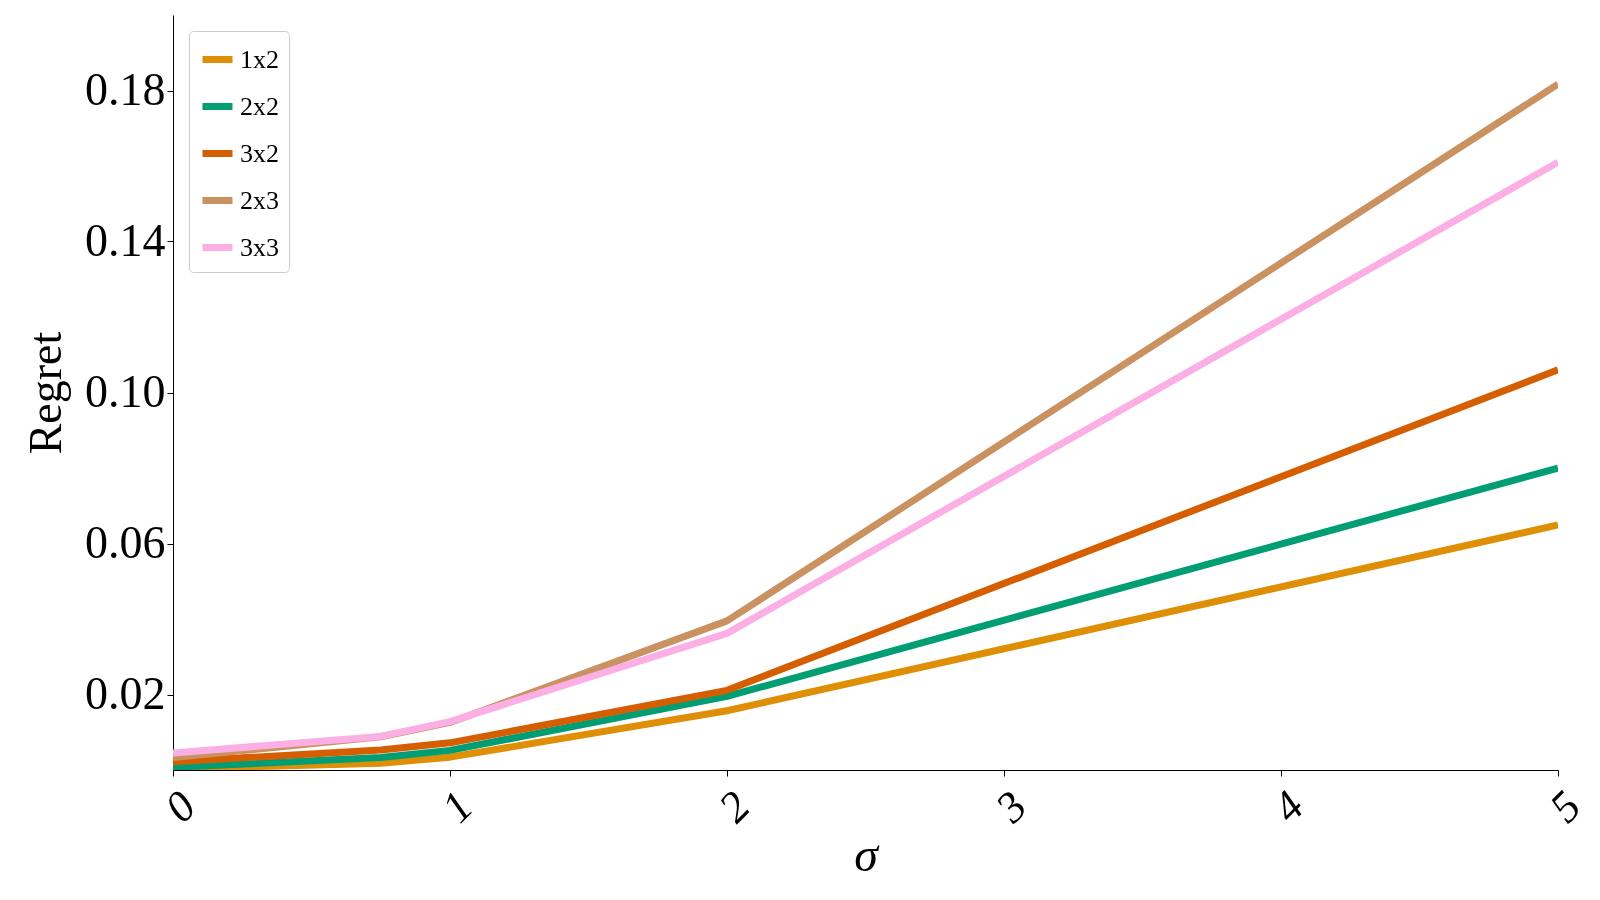 The image size is (1600, 900). I want to click on x-tick-label: 2, so click(734, 806).